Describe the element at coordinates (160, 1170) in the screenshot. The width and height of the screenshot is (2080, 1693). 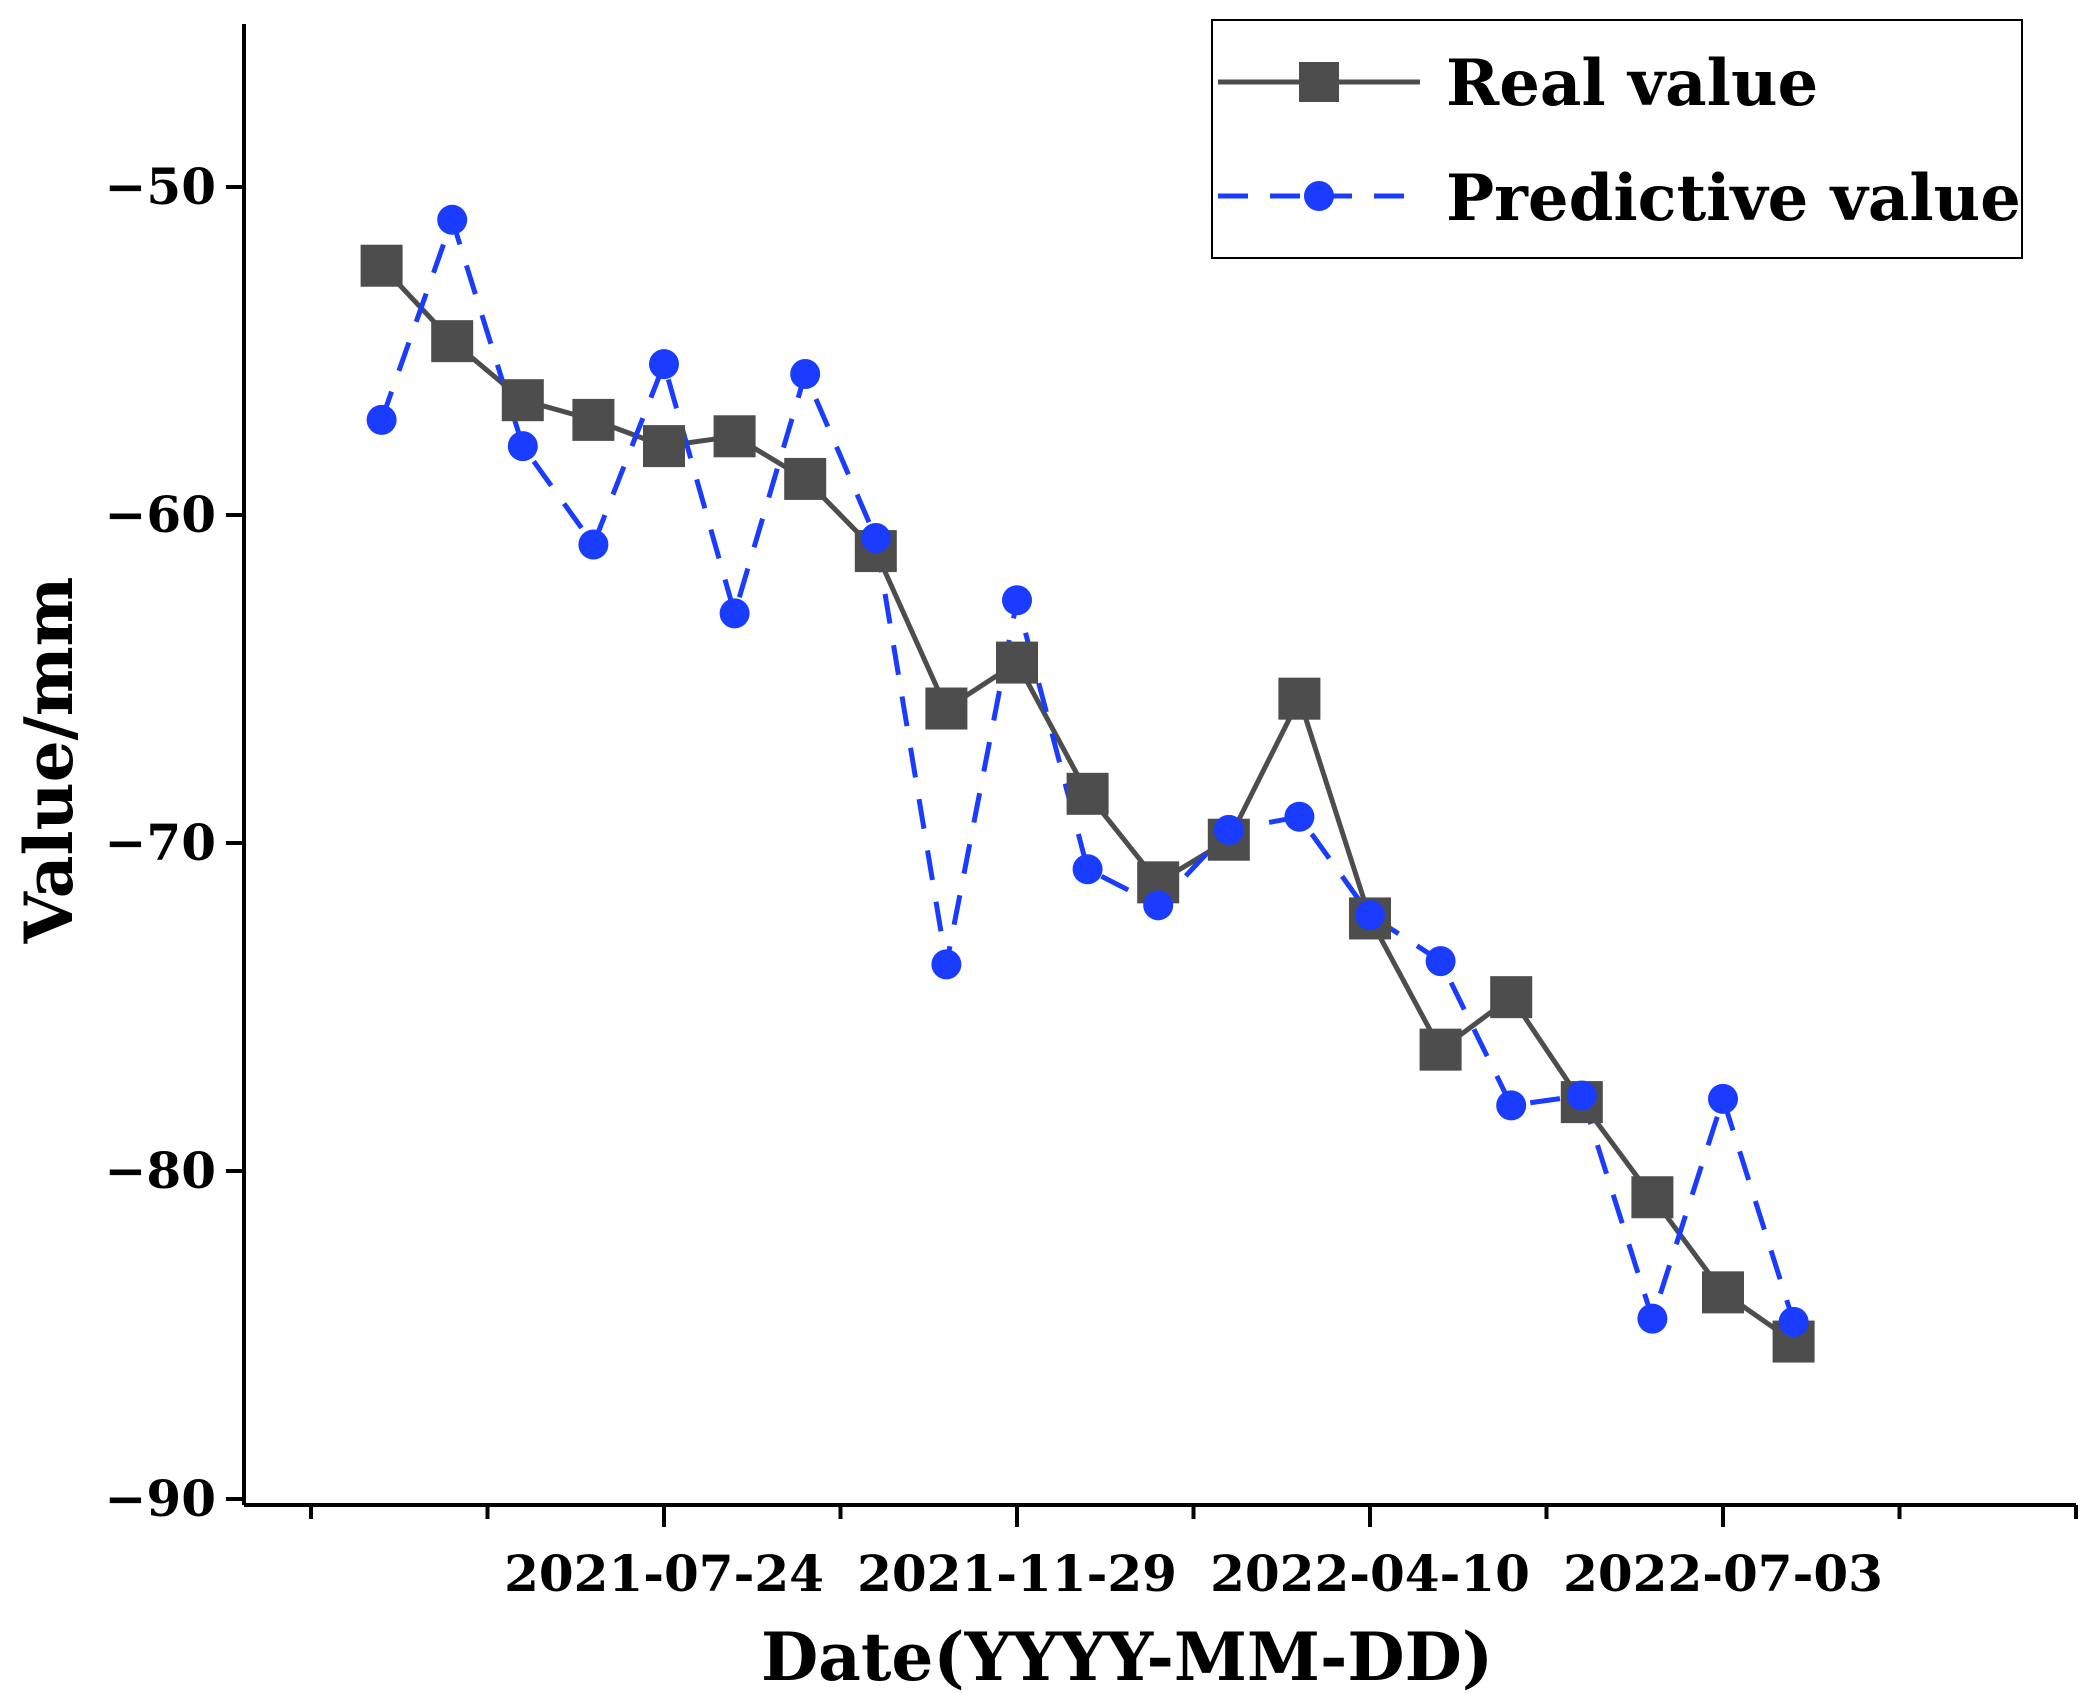
I see `y-tick-label: −80` at that location.